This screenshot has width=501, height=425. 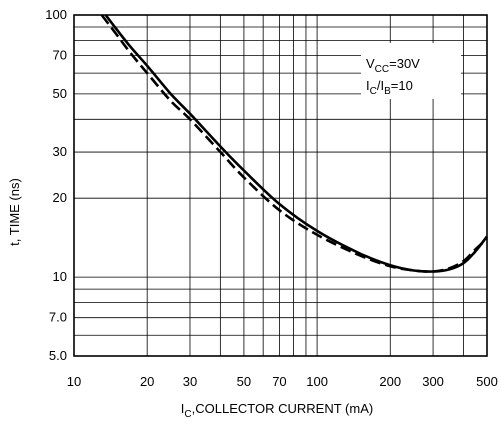 What do you see at coordinates (60, 55) in the screenshot?
I see `y-tick-label: 70` at bounding box center [60, 55].